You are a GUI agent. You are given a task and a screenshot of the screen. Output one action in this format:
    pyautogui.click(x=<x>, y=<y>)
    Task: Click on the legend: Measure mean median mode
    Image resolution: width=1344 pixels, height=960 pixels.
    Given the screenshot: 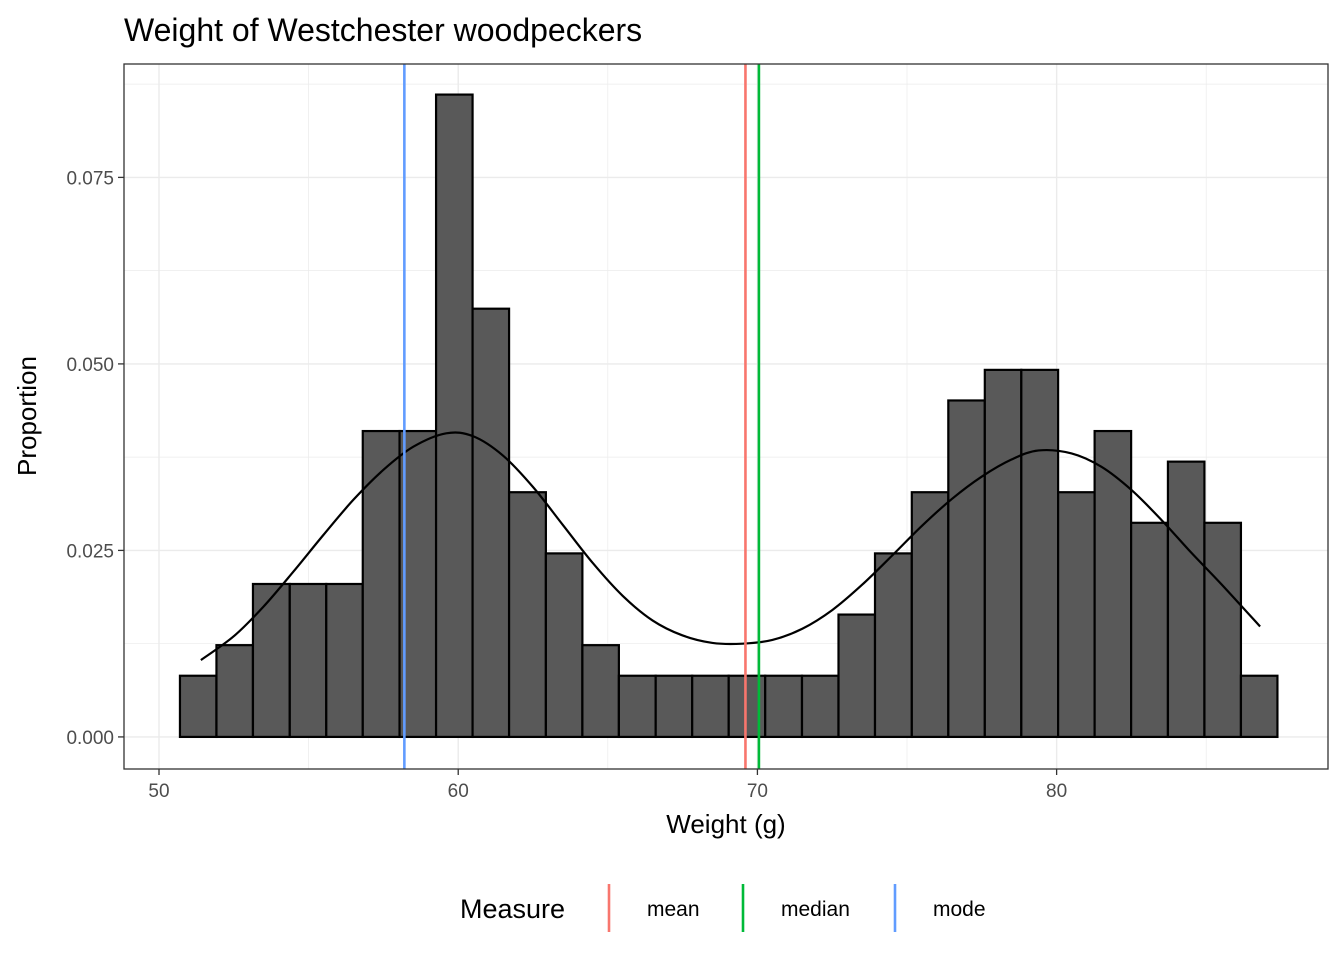 What is the action you would take?
    pyautogui.click(x=723, y=908)
    